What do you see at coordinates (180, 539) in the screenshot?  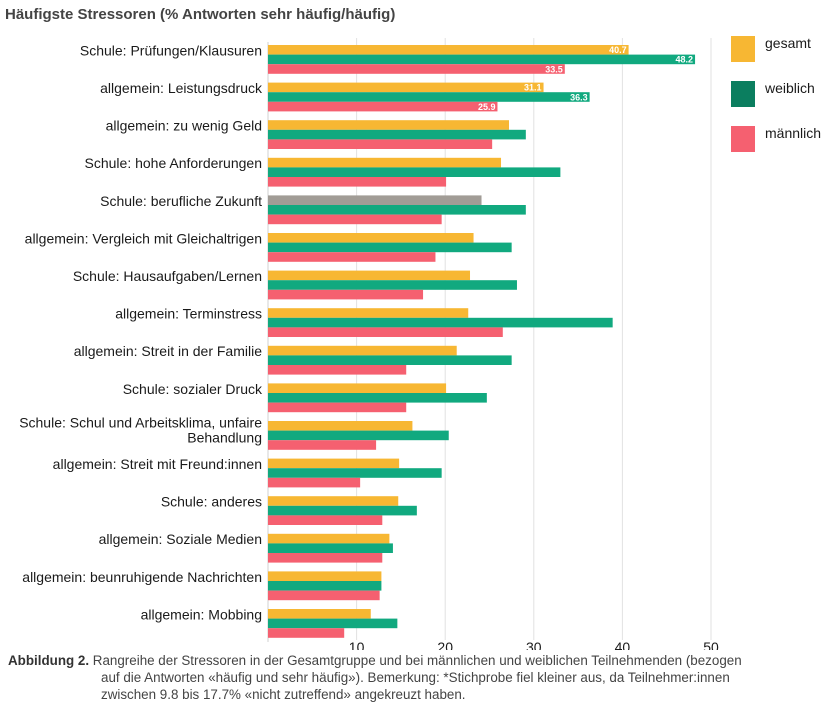 I see `category-label: allgemein: Soziale Medien` at bounding box center [180, 539].